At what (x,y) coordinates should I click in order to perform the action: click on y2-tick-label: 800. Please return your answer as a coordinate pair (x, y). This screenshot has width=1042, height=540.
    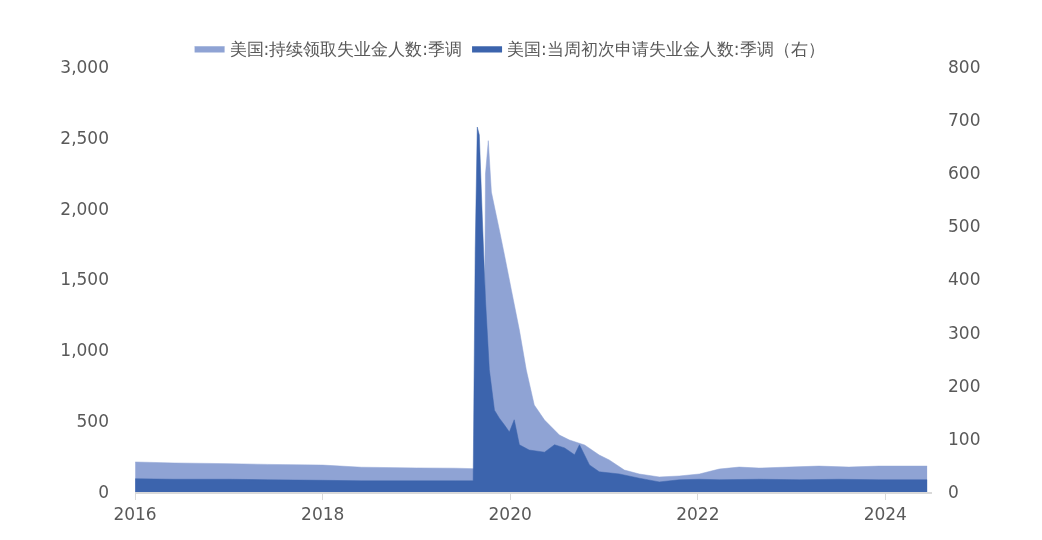
    Looking at the image, I should click on (964, 66).